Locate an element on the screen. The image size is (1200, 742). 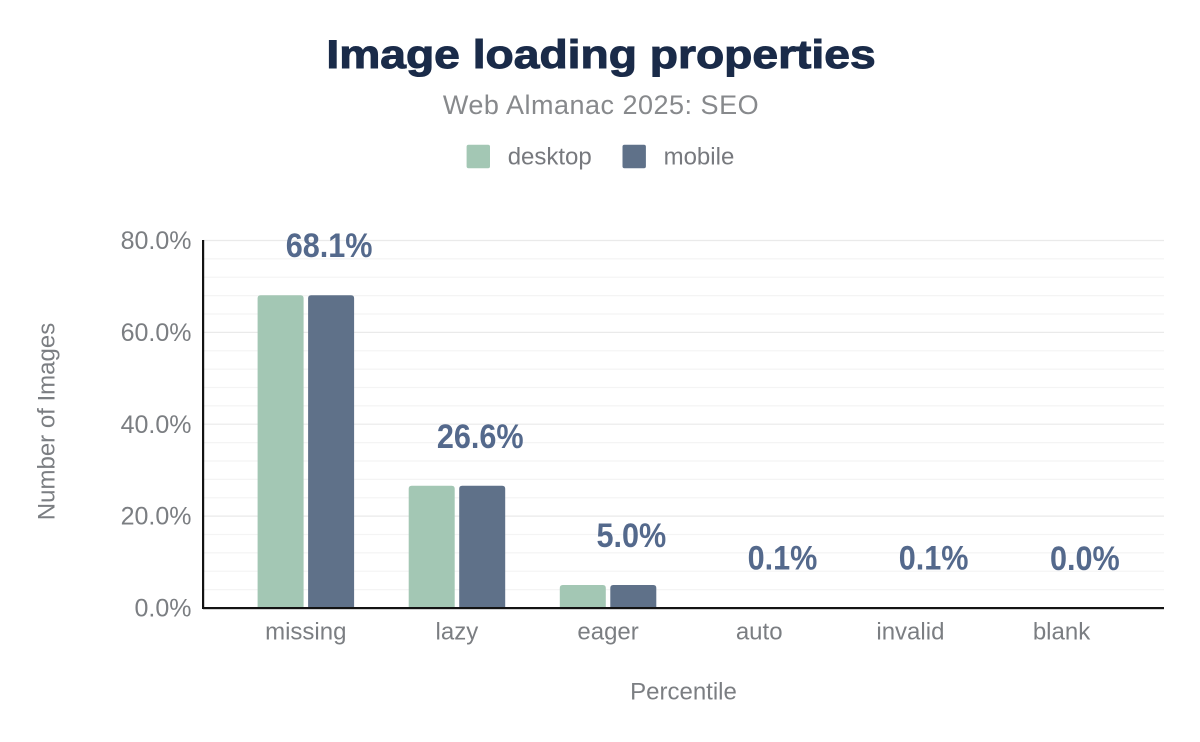
svg-text: eager is located at coordinates (607, 632).